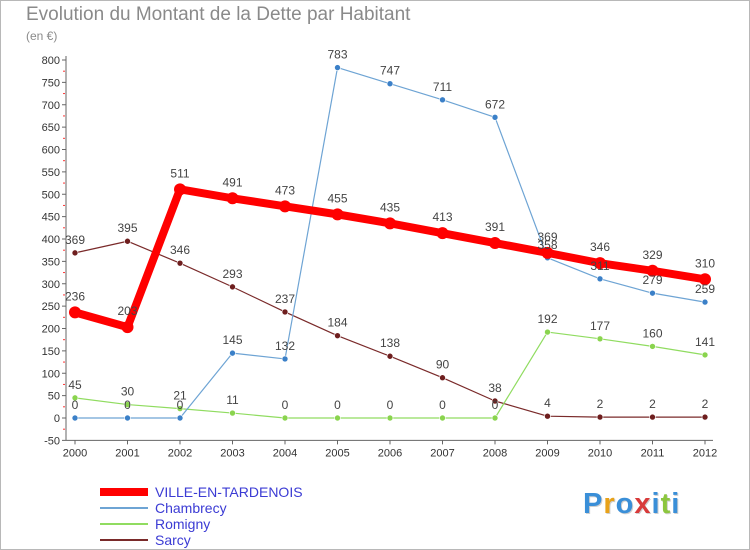  Describe the element at coordinates (232, 453) in the screenshot. I see `x-tick-label: 2003` at that location.